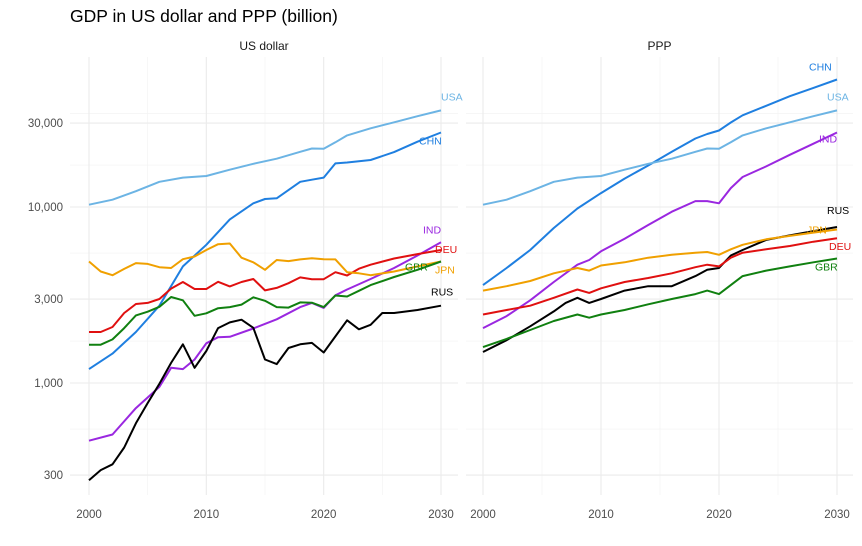  I want to click on ppp-x-tick-label: 2020, so click(719, 515).